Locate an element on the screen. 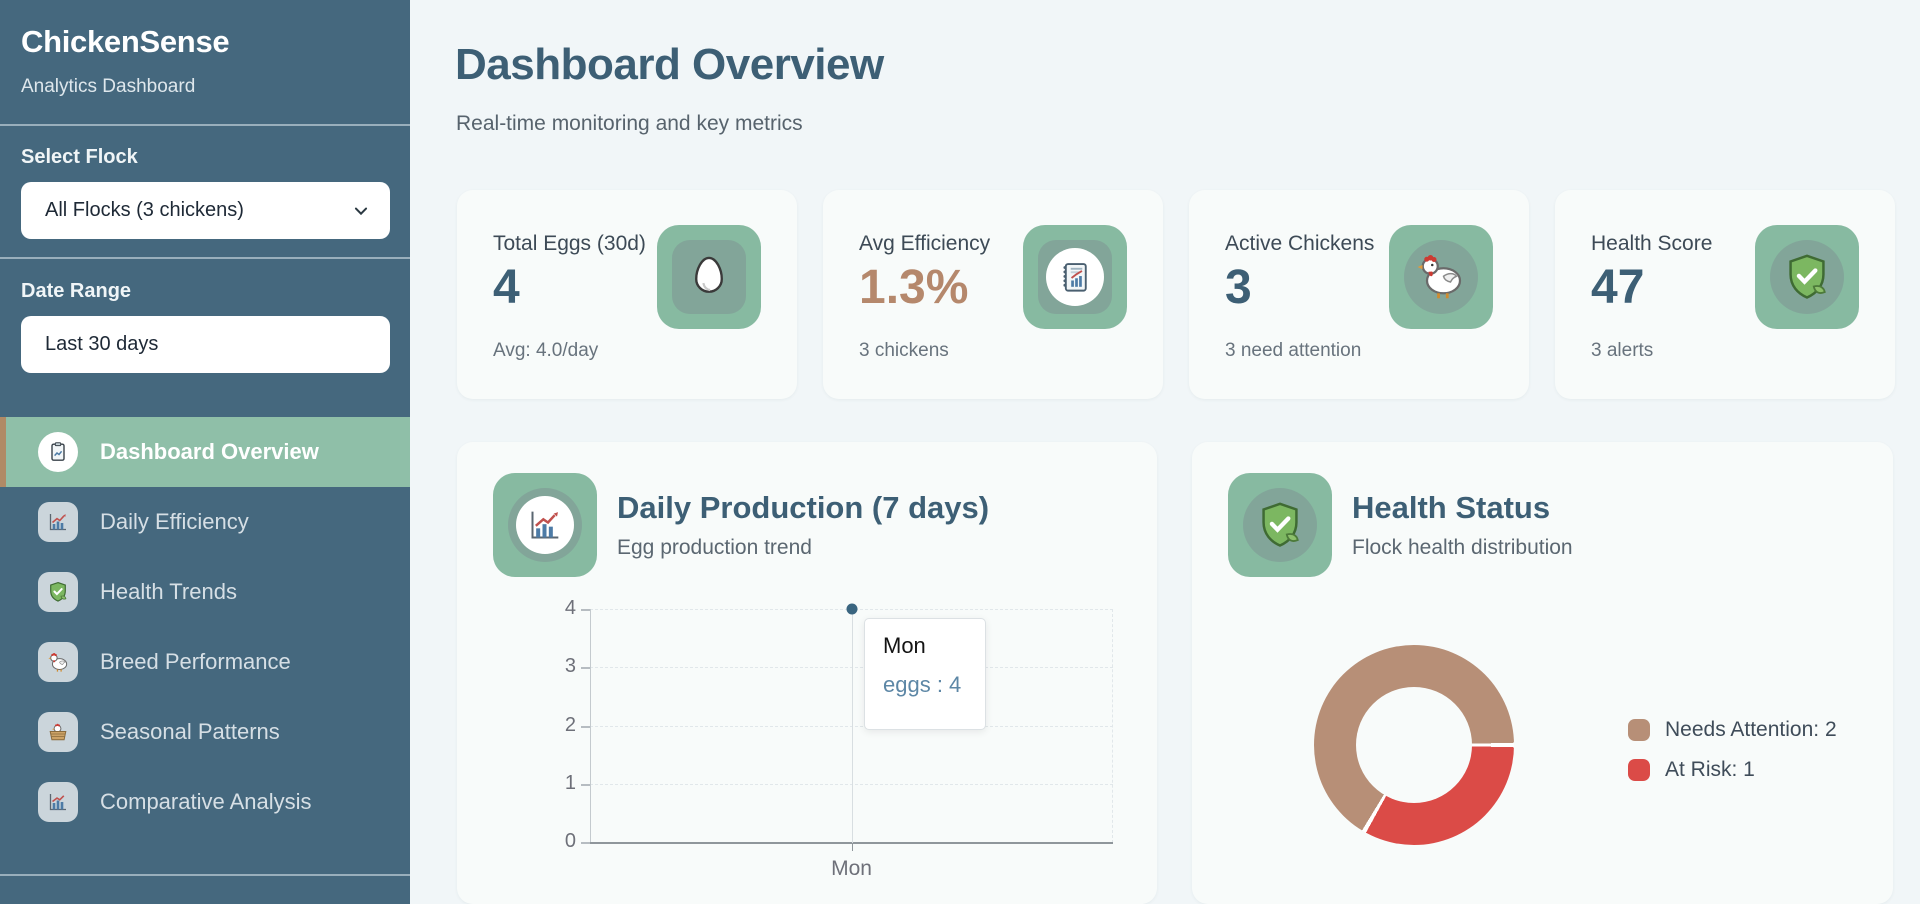  stat-value: 4 is located at coordinates (506, 287).